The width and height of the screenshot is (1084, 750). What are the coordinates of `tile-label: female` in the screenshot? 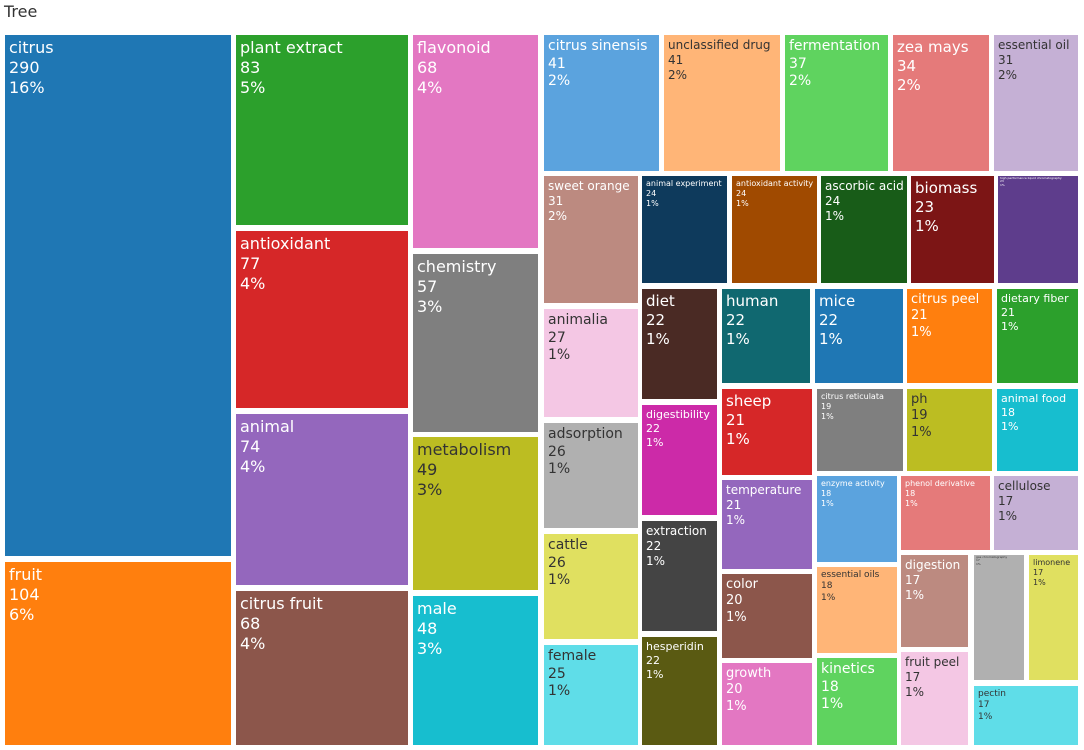 It's located at (572, 656).